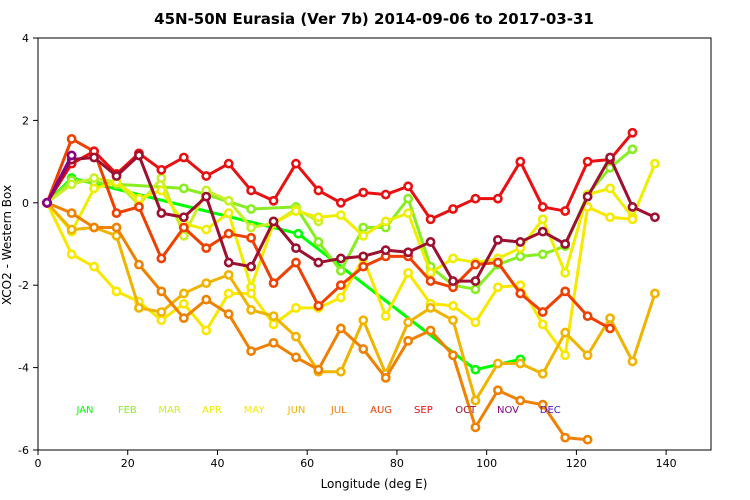  Describe the element at coordinates (486, 463) in the screenshot. I see `x-tick-label: 100` at that location.